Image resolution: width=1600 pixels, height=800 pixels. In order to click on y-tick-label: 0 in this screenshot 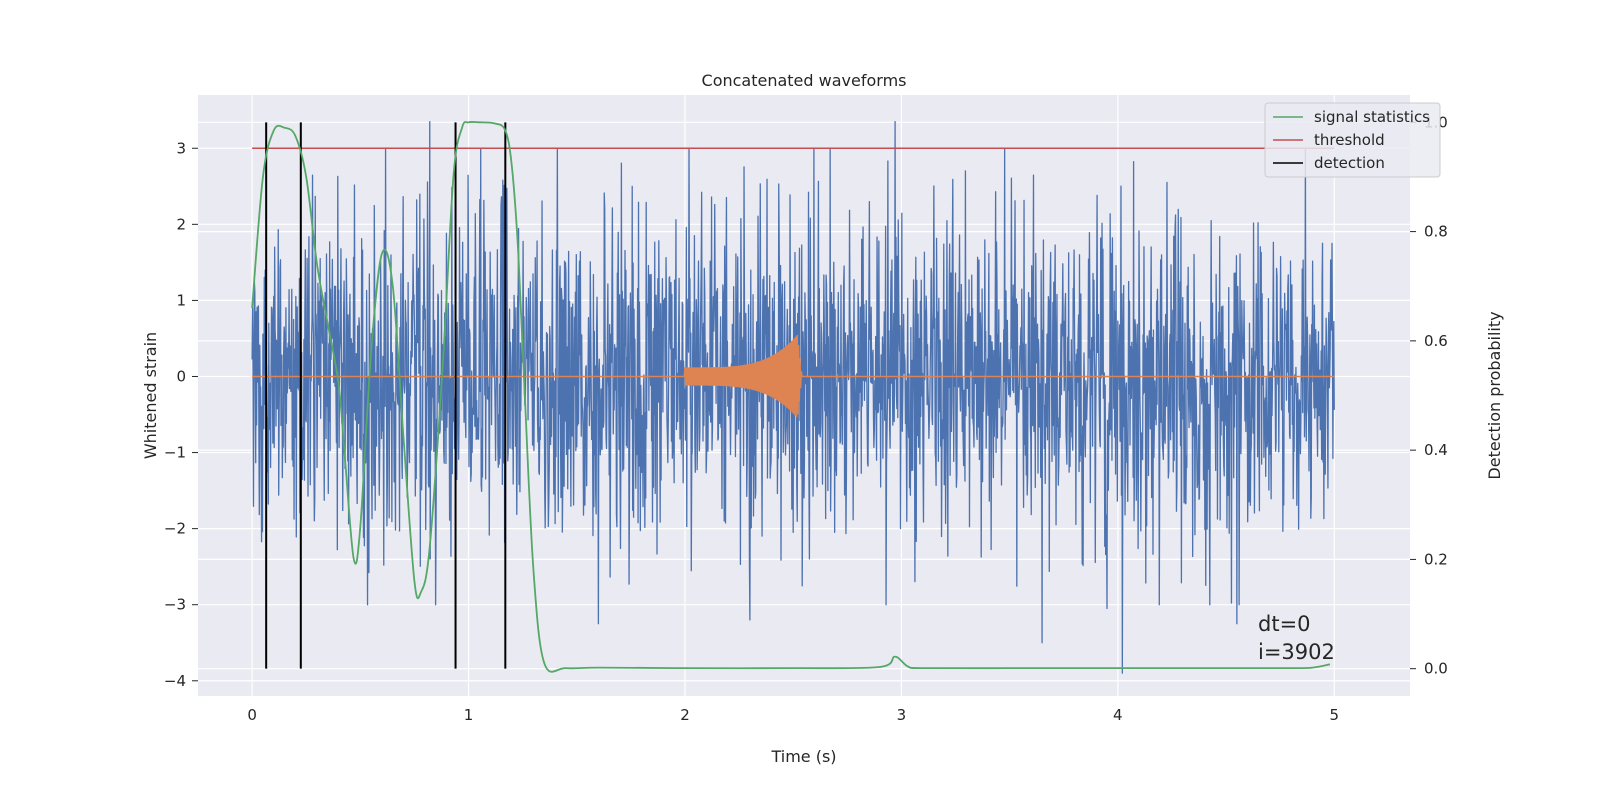, I will do `click(181, 376)`.